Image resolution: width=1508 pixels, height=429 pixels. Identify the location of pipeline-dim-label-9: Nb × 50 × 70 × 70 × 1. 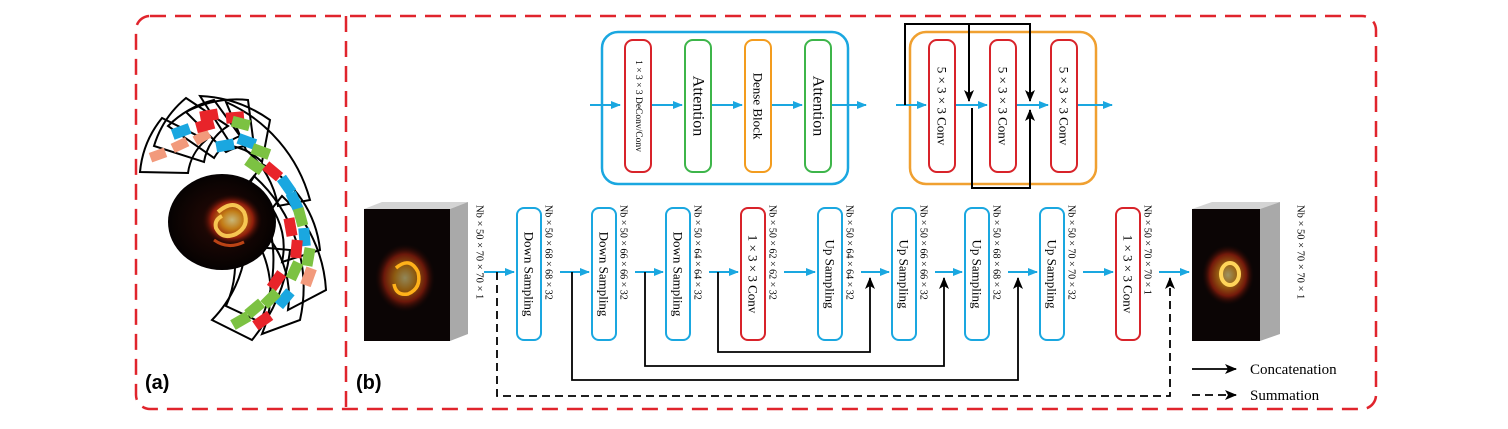
(1147, 250).